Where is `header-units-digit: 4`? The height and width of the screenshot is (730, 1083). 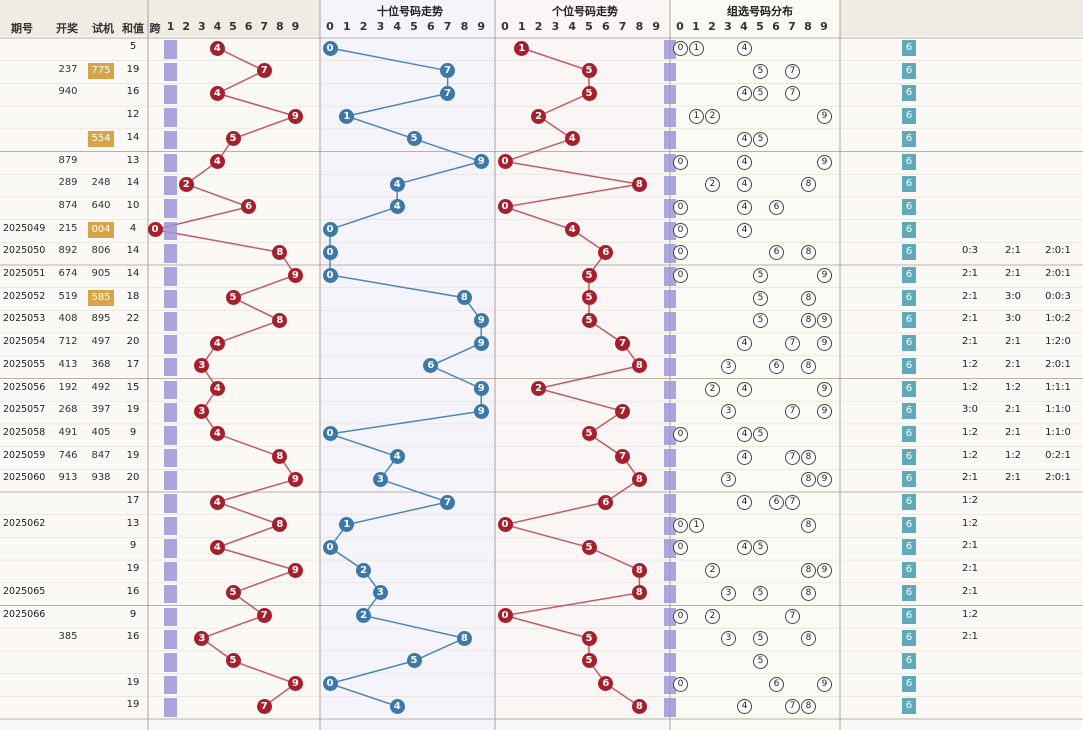 header-units-digit: 4 is located at coordinates (572, 26).